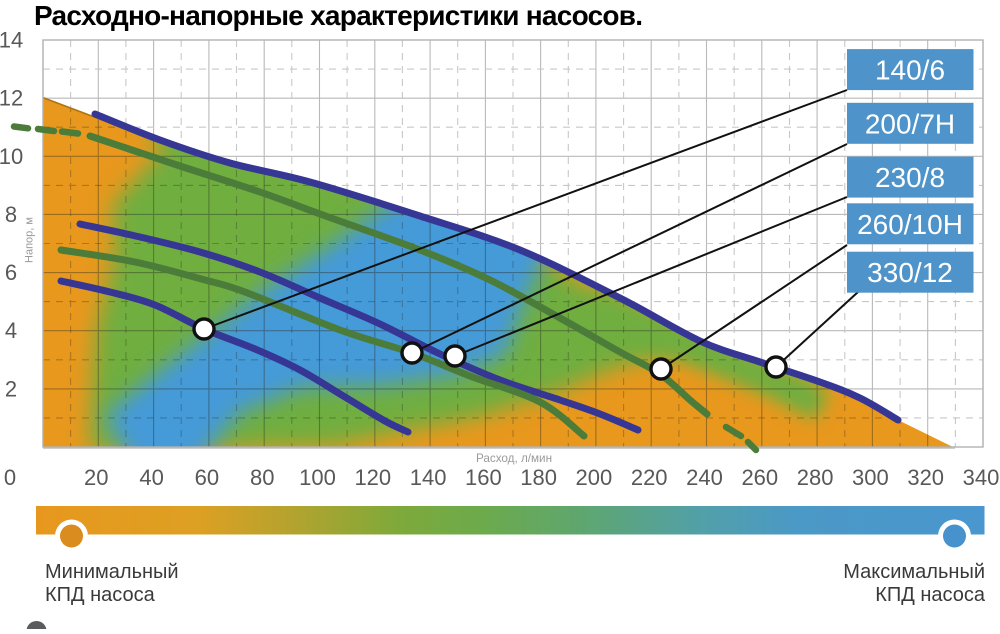 This screenshot has height=634, width=1000. What do you see at coordinates (262, 477) in the screenshot?
I see `svg-text: 80` at bounding box center [262, 477].